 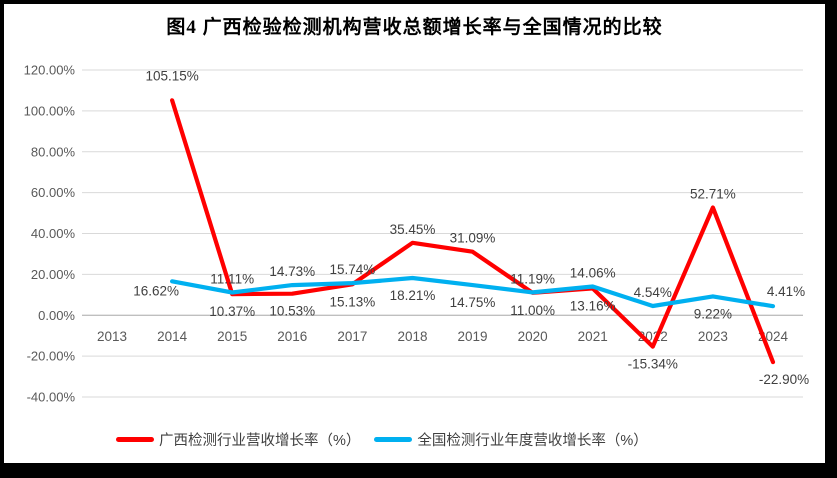 I want to click on data-label: 4.41%, so click(x=786, y=291).